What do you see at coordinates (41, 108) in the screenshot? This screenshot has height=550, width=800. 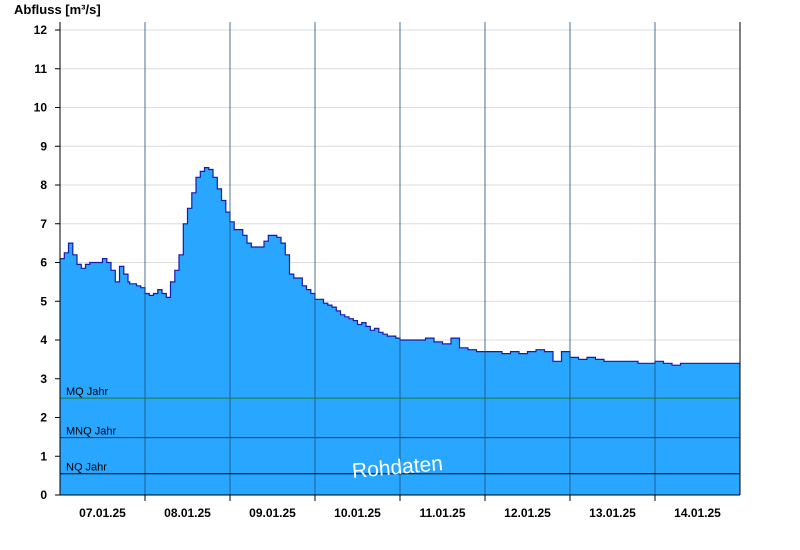 I see `y-tick-label: 10` at bounding box center [41, 108].